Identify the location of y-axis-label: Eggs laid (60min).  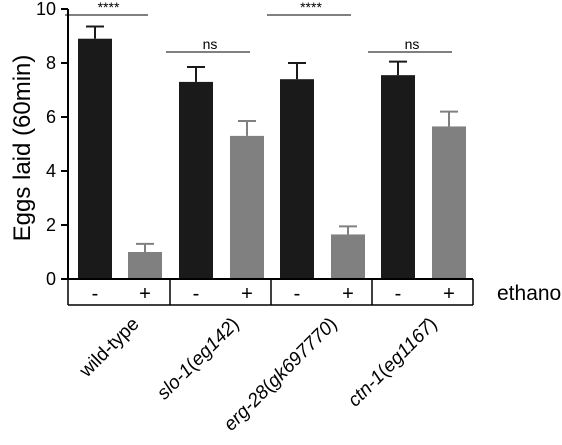
(22, 148).